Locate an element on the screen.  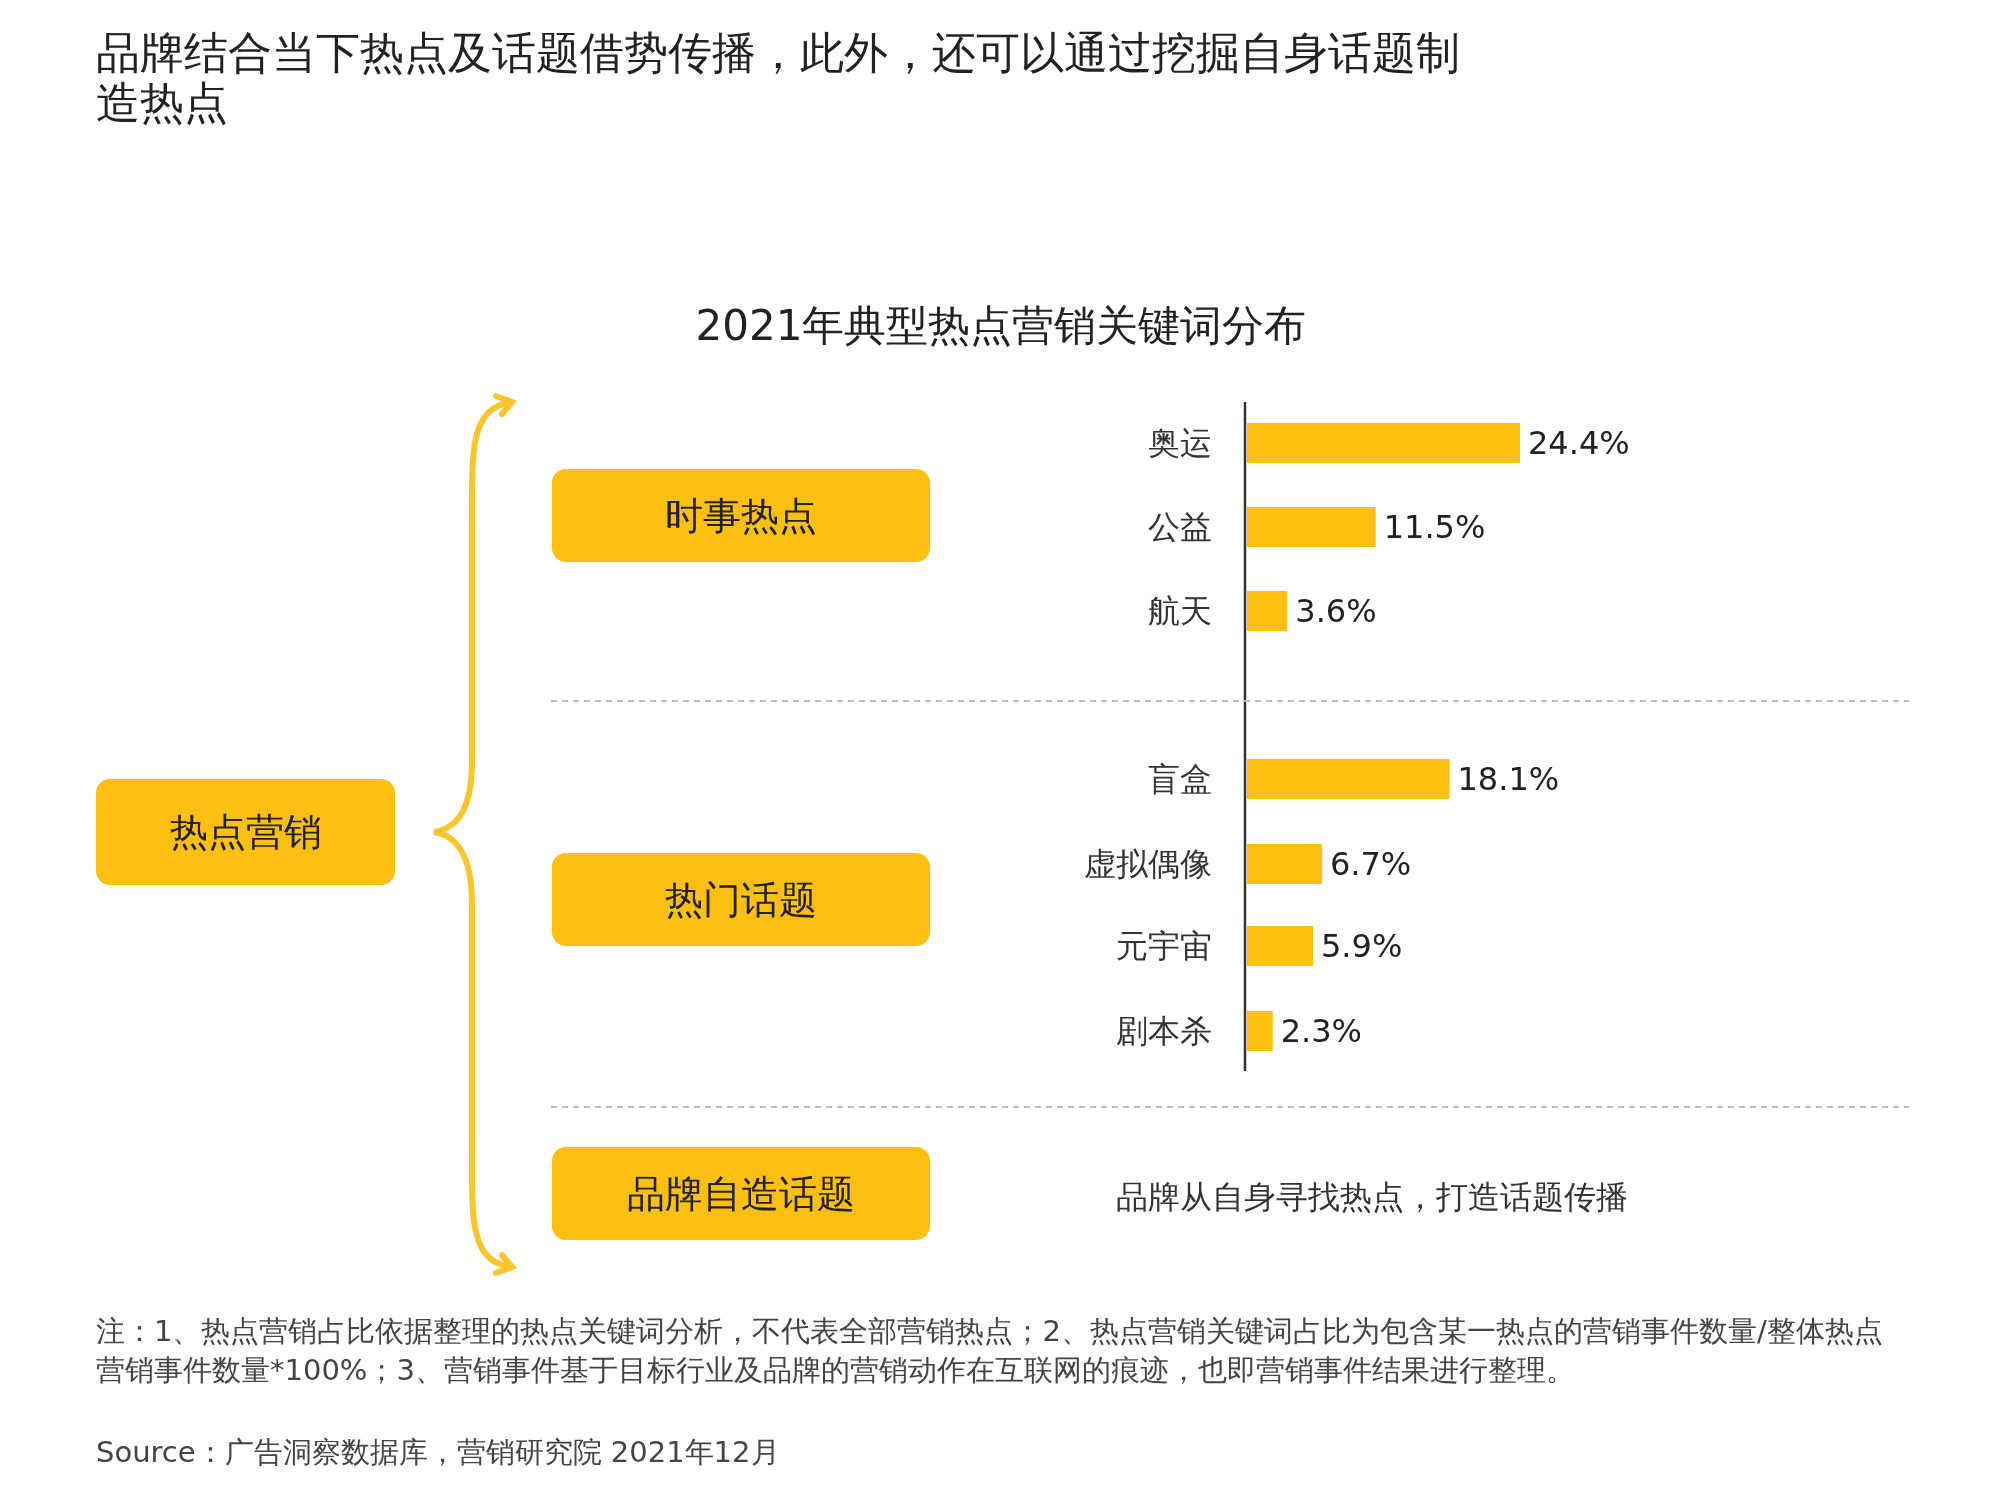
y-tick-label: 公益 is located at coordinates (1180, 527).